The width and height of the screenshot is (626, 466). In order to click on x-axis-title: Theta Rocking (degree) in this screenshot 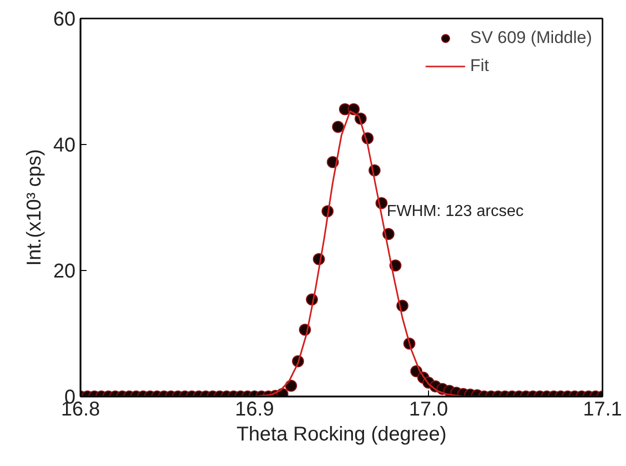, I will do `click(341, 435)`.